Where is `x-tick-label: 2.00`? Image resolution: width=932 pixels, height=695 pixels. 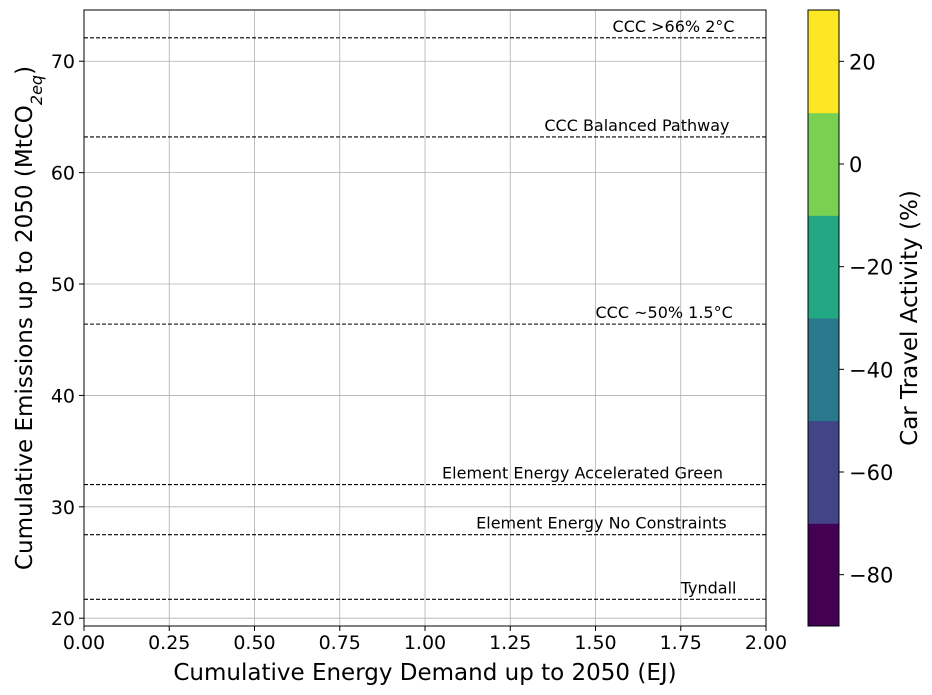
x-tick-label: 2.00 is located at coordinates (766, 643).